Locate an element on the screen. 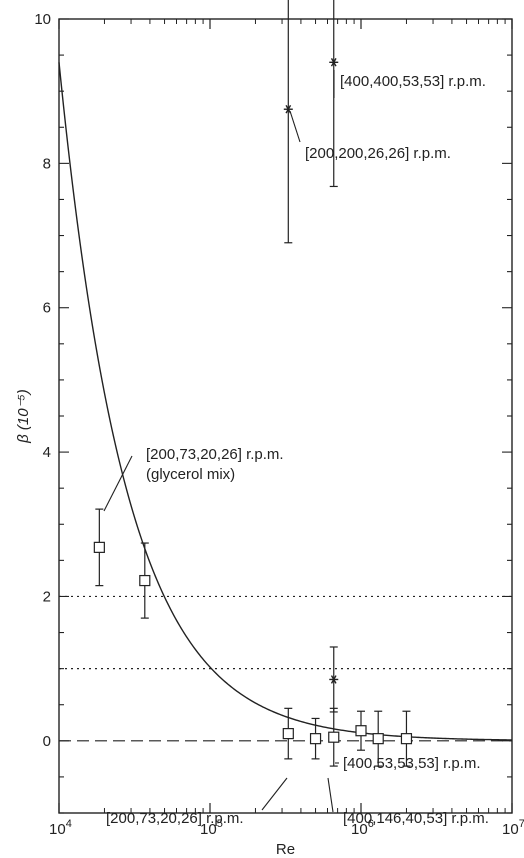 The image size is (524, 858). x-tick-exponent: 5 is located at coordinates (220, 824).